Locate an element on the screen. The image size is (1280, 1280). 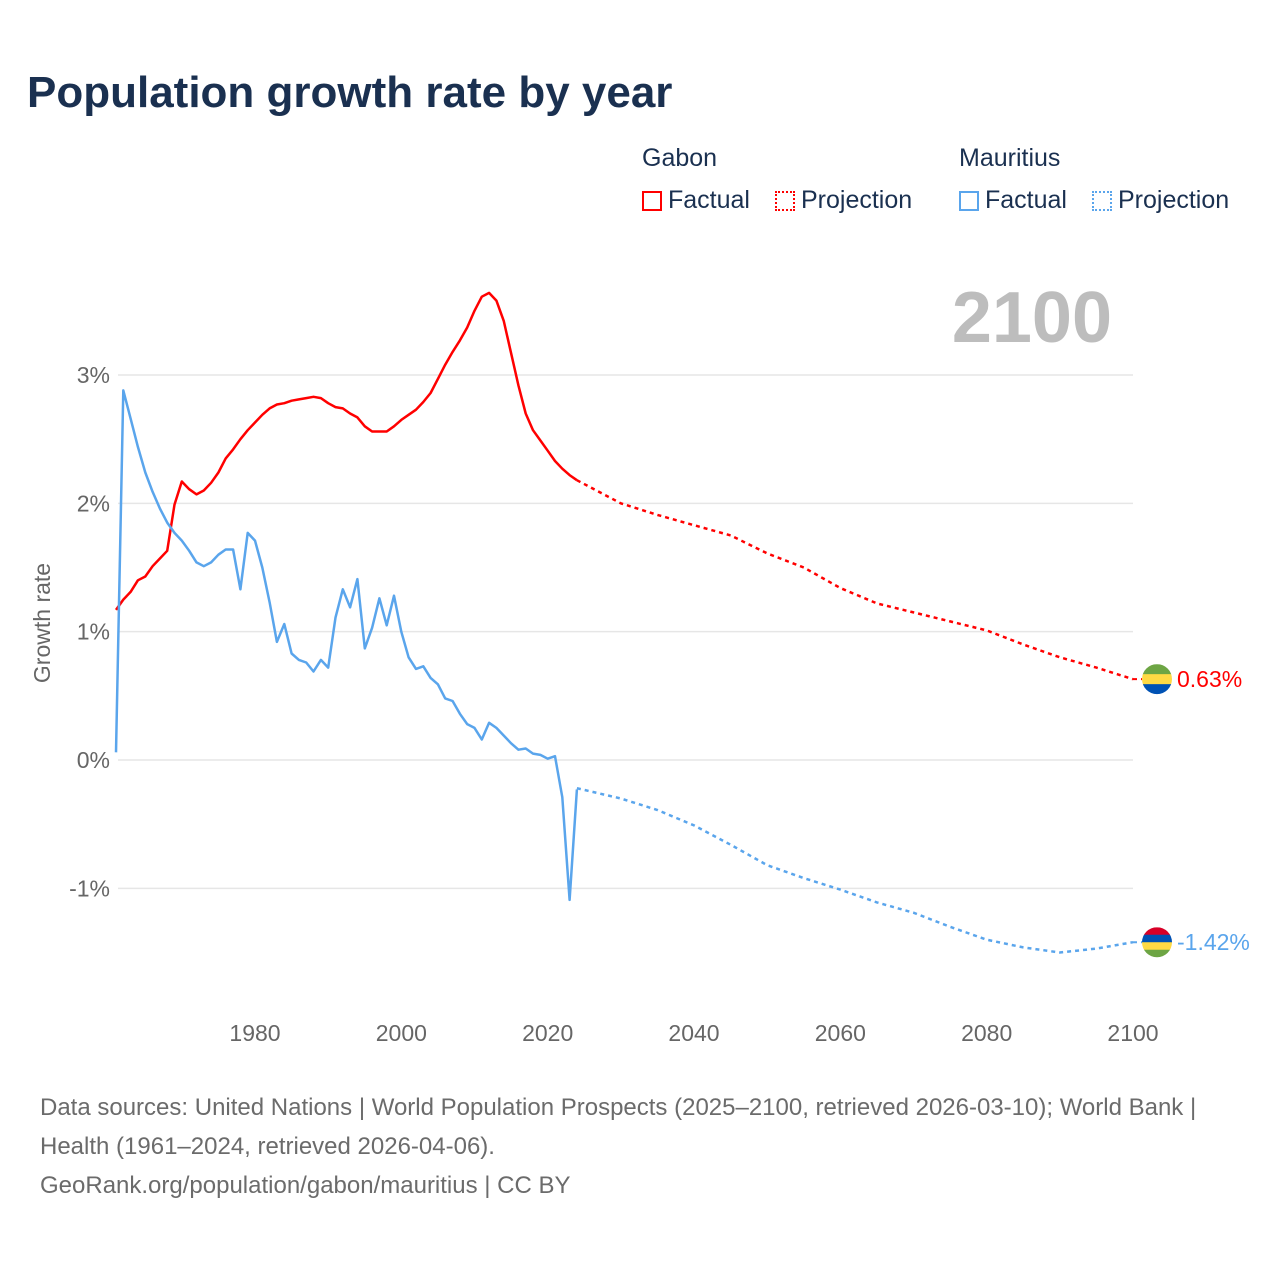
page-title: Population growth rate by year is located at coordinates (350, 92).